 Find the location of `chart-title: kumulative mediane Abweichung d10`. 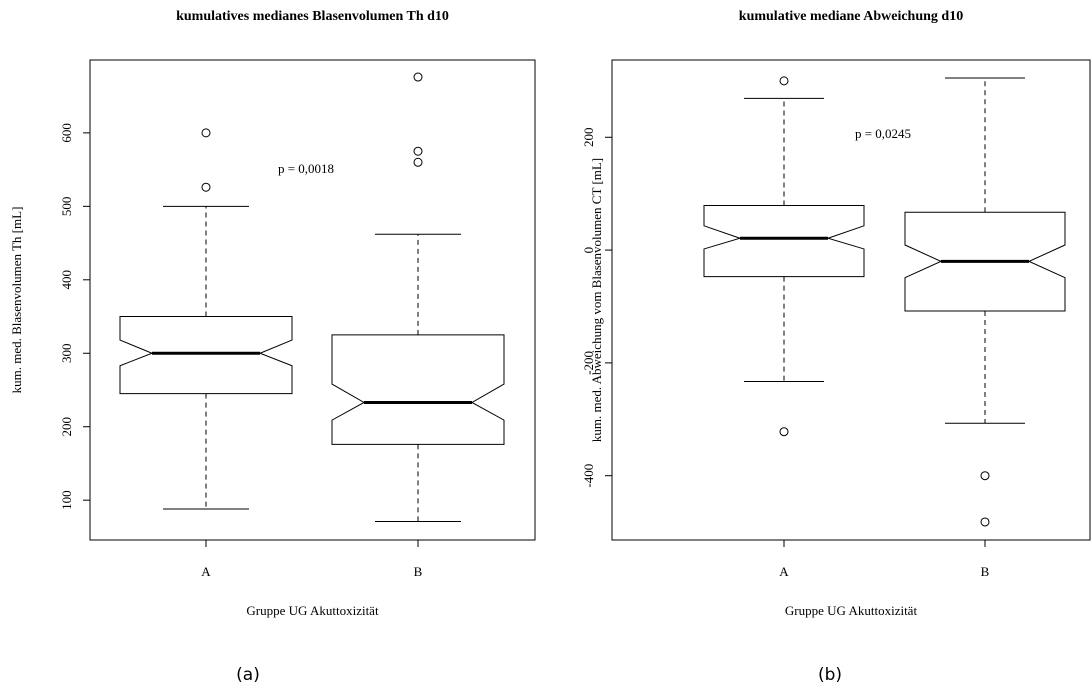

chart-title: kumulative mediane Abweichung d10 is located at coordinates (851, 16).